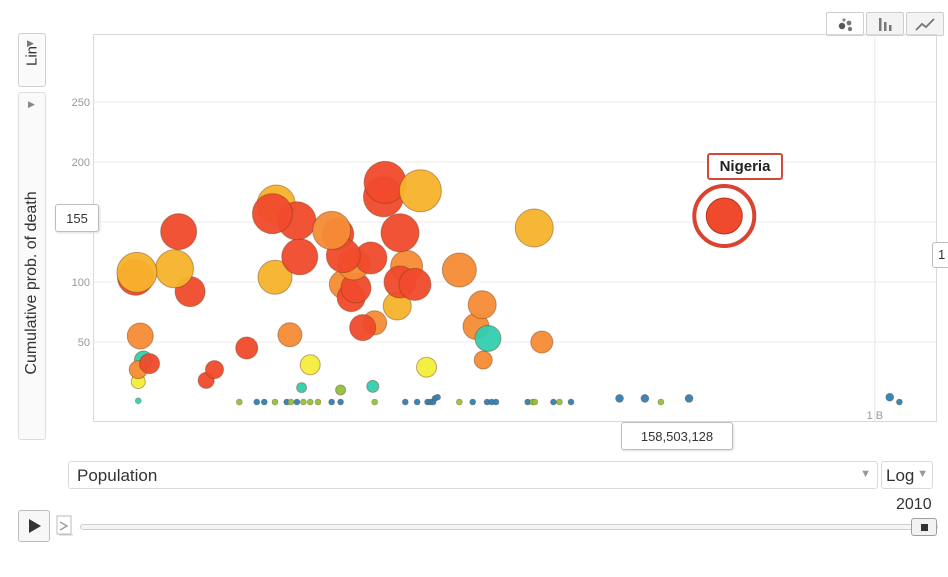 This screenshot has width=948, height=577. What do you see at coordinates (745, 166) in the screenshot?
I see `highlight-label: Nigeria` at bounding box center [745, 166].